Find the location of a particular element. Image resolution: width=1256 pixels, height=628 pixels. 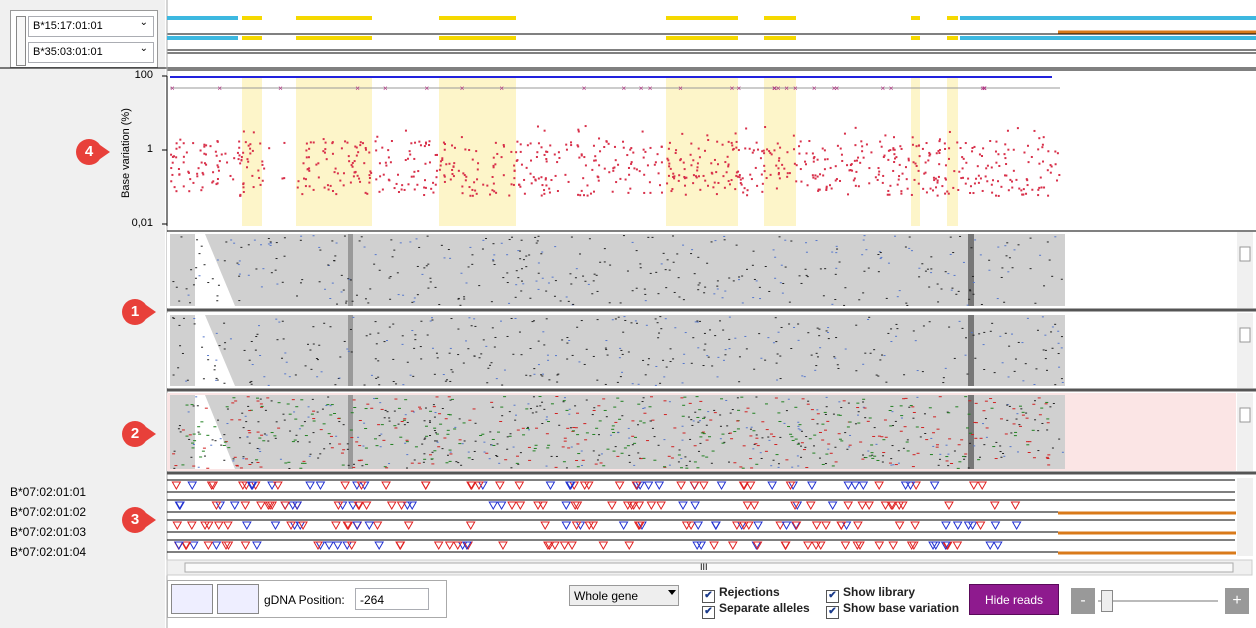

hide-reads-button: Hide reads is located at coordinates (1014, 599).